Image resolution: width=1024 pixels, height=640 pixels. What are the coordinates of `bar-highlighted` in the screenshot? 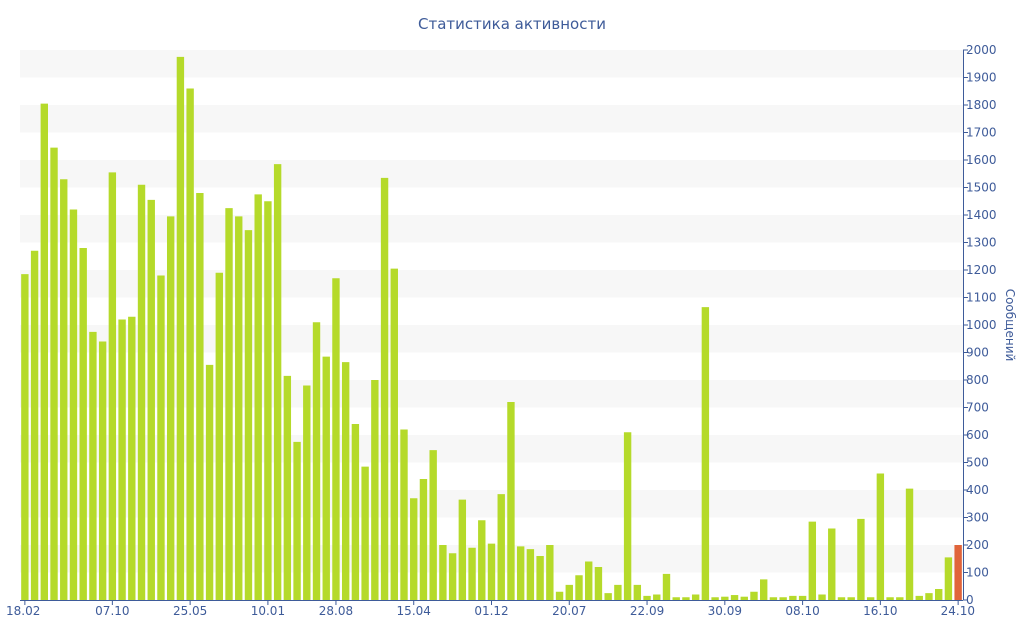 It's located at (958, 572).